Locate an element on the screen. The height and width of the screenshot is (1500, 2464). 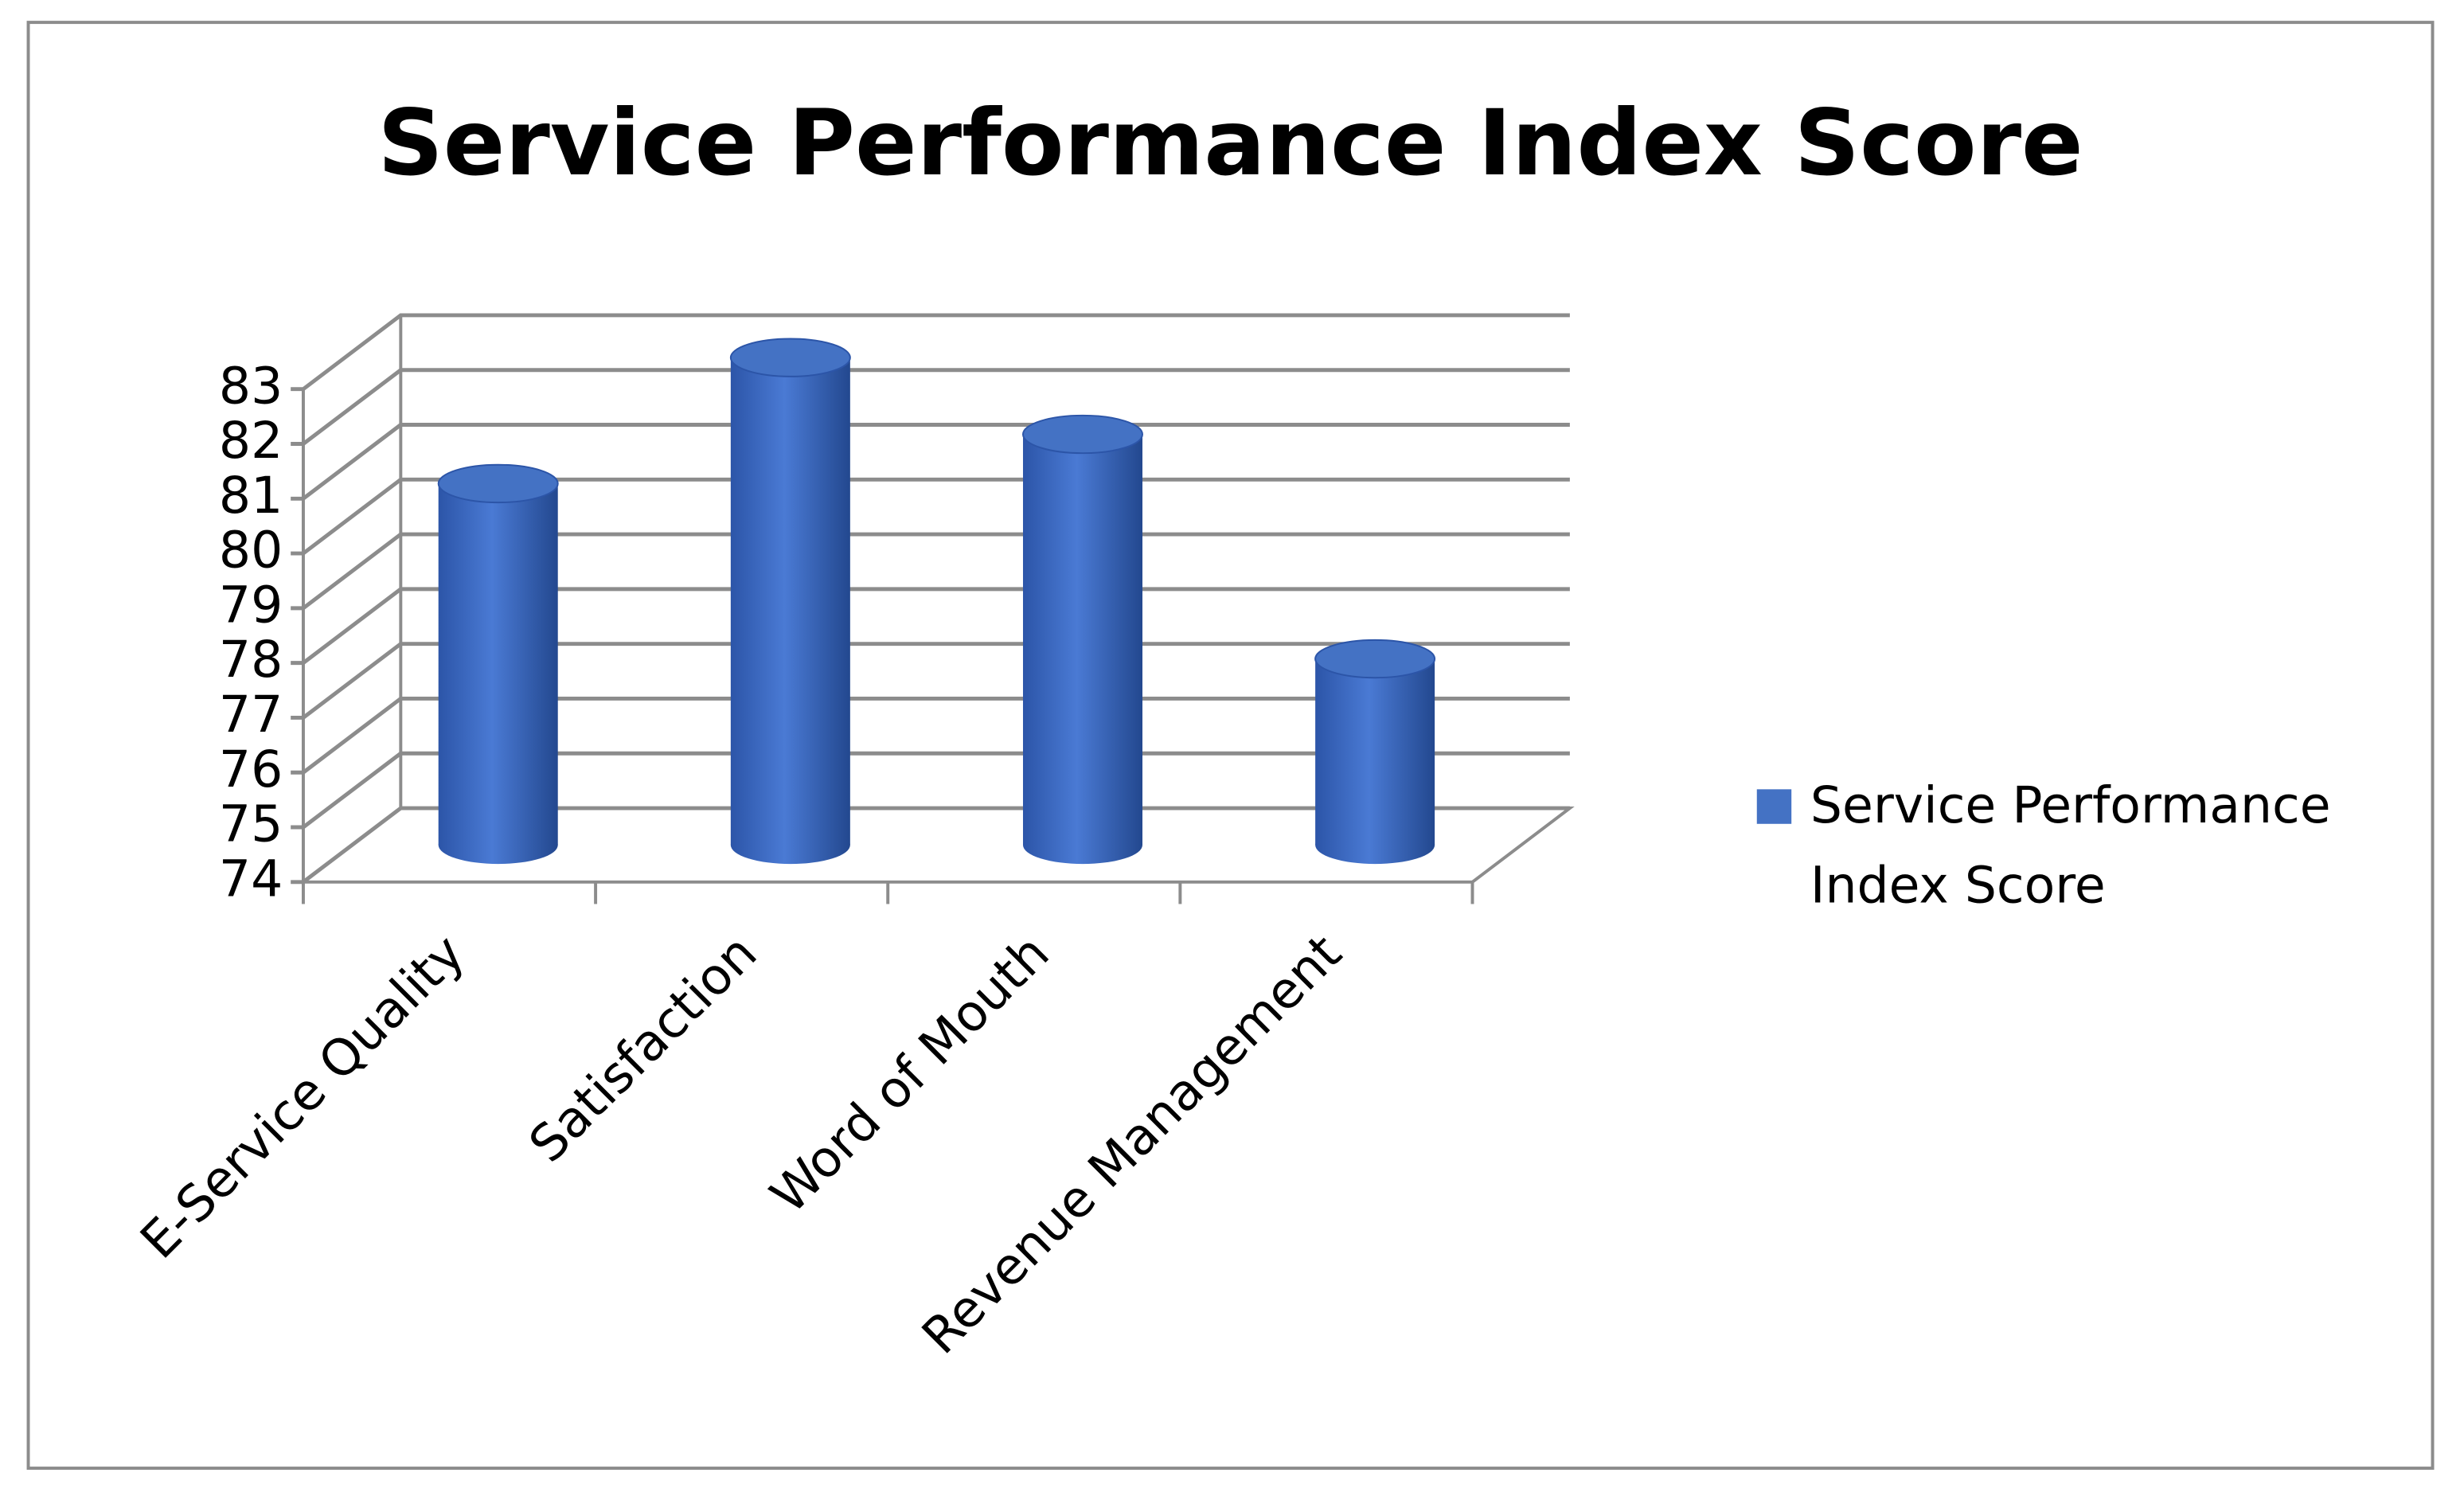
y-tick-label: 83 is located at coordinates (251, 385).